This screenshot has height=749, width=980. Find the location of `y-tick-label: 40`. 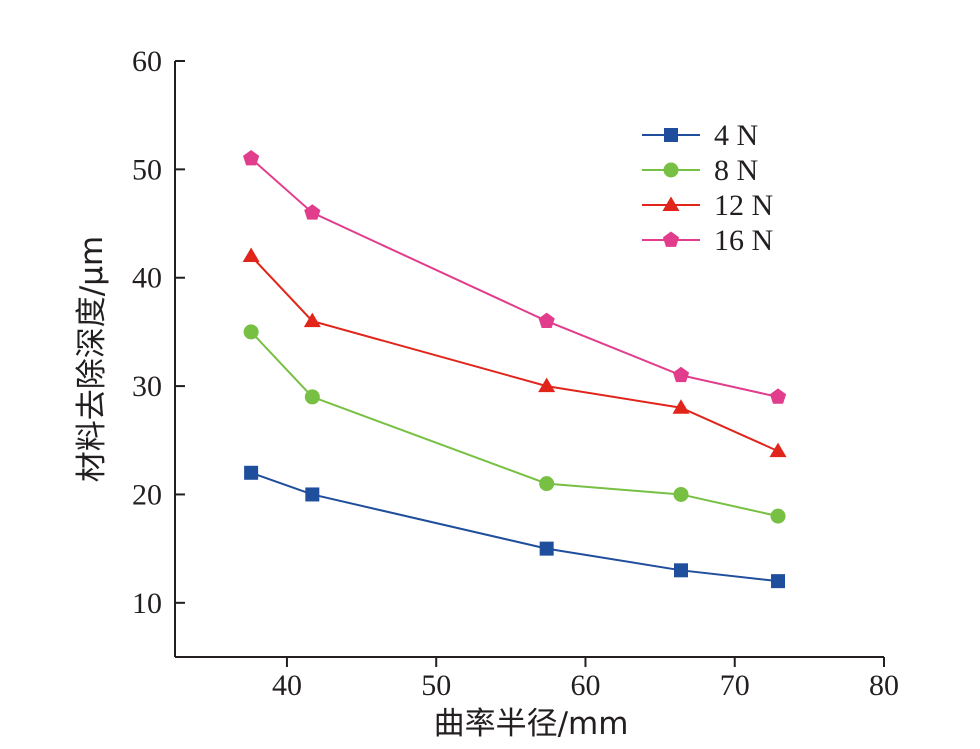

y-tick-label: 40 is located at coordinates (147, 278).